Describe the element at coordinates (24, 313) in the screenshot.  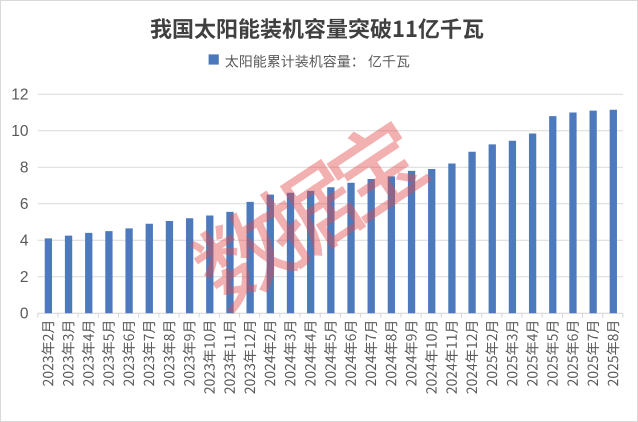
I see `svg-text: 0` at that location.